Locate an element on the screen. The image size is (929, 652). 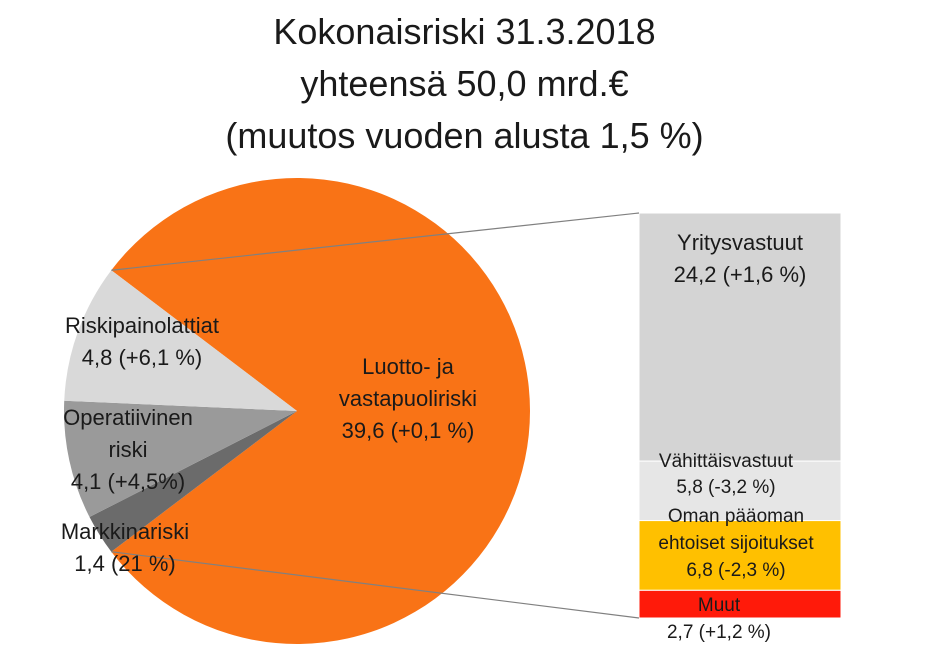
pie-label-line: vastapuoliriski is located at coordinates (408, 398).